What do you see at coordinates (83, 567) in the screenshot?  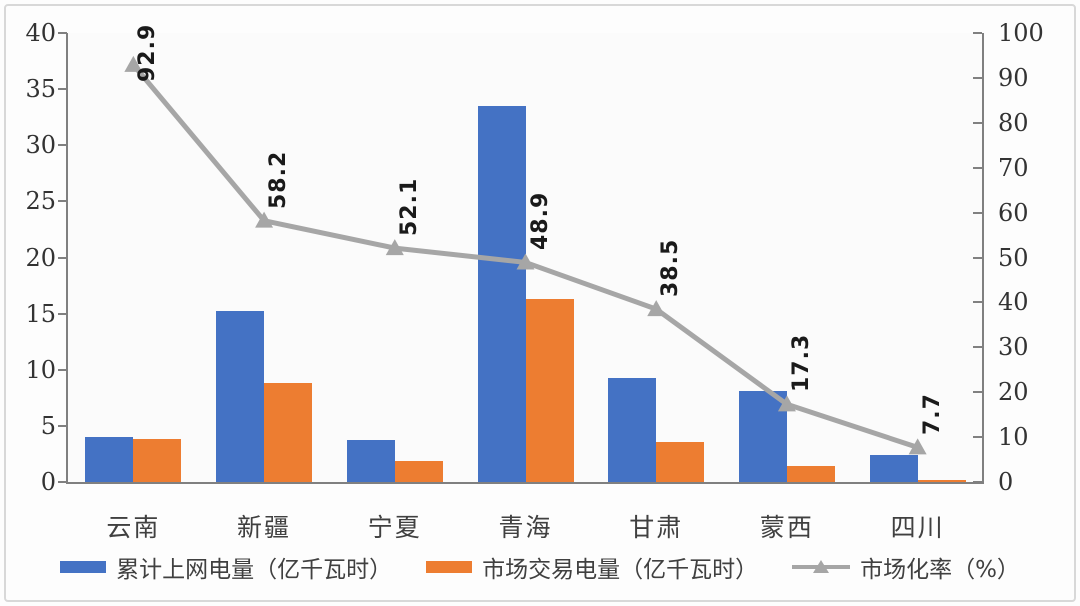 I see `blue-bar-swatch-icon` at bounding box center [83, 567].